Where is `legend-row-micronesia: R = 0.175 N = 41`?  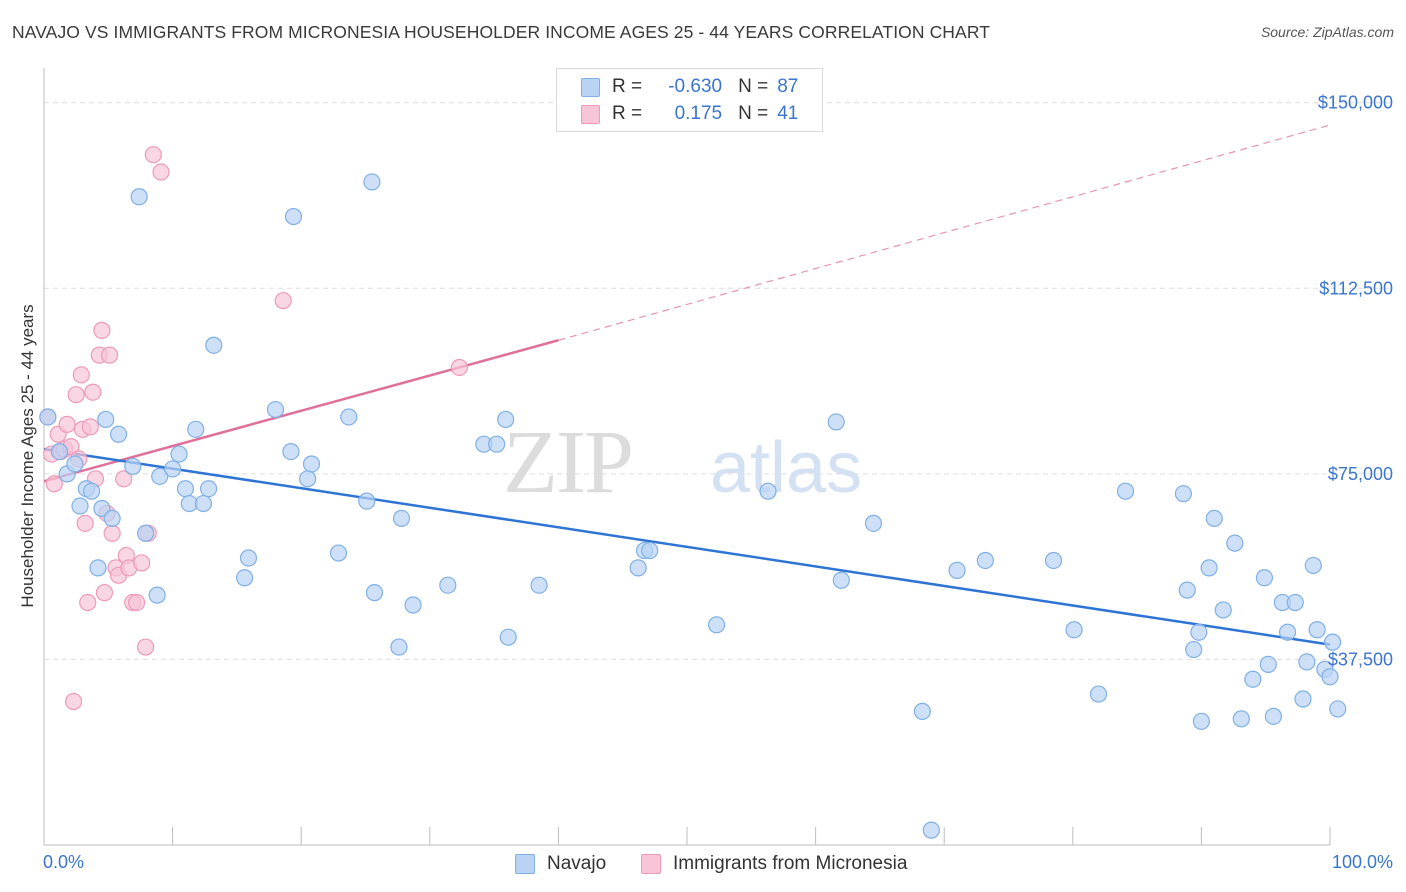 legend-row-micronesia: R = 0.175 N = 41 is located at coordinates (689, 114).